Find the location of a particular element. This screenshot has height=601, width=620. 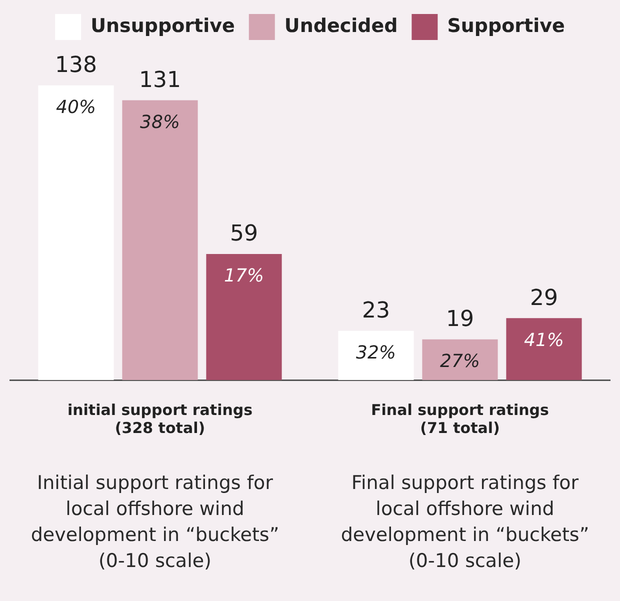

legend-label: Undecided is located at coordinates (341, 25).